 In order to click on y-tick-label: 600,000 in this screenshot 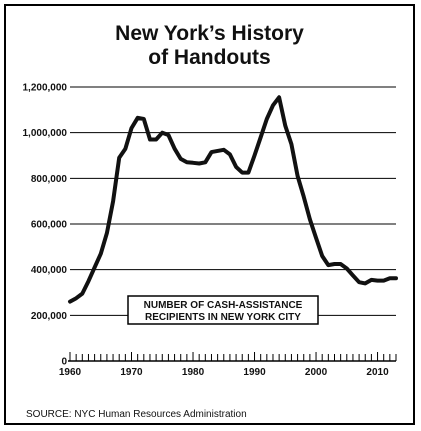, I will do `click(49, 225)`.